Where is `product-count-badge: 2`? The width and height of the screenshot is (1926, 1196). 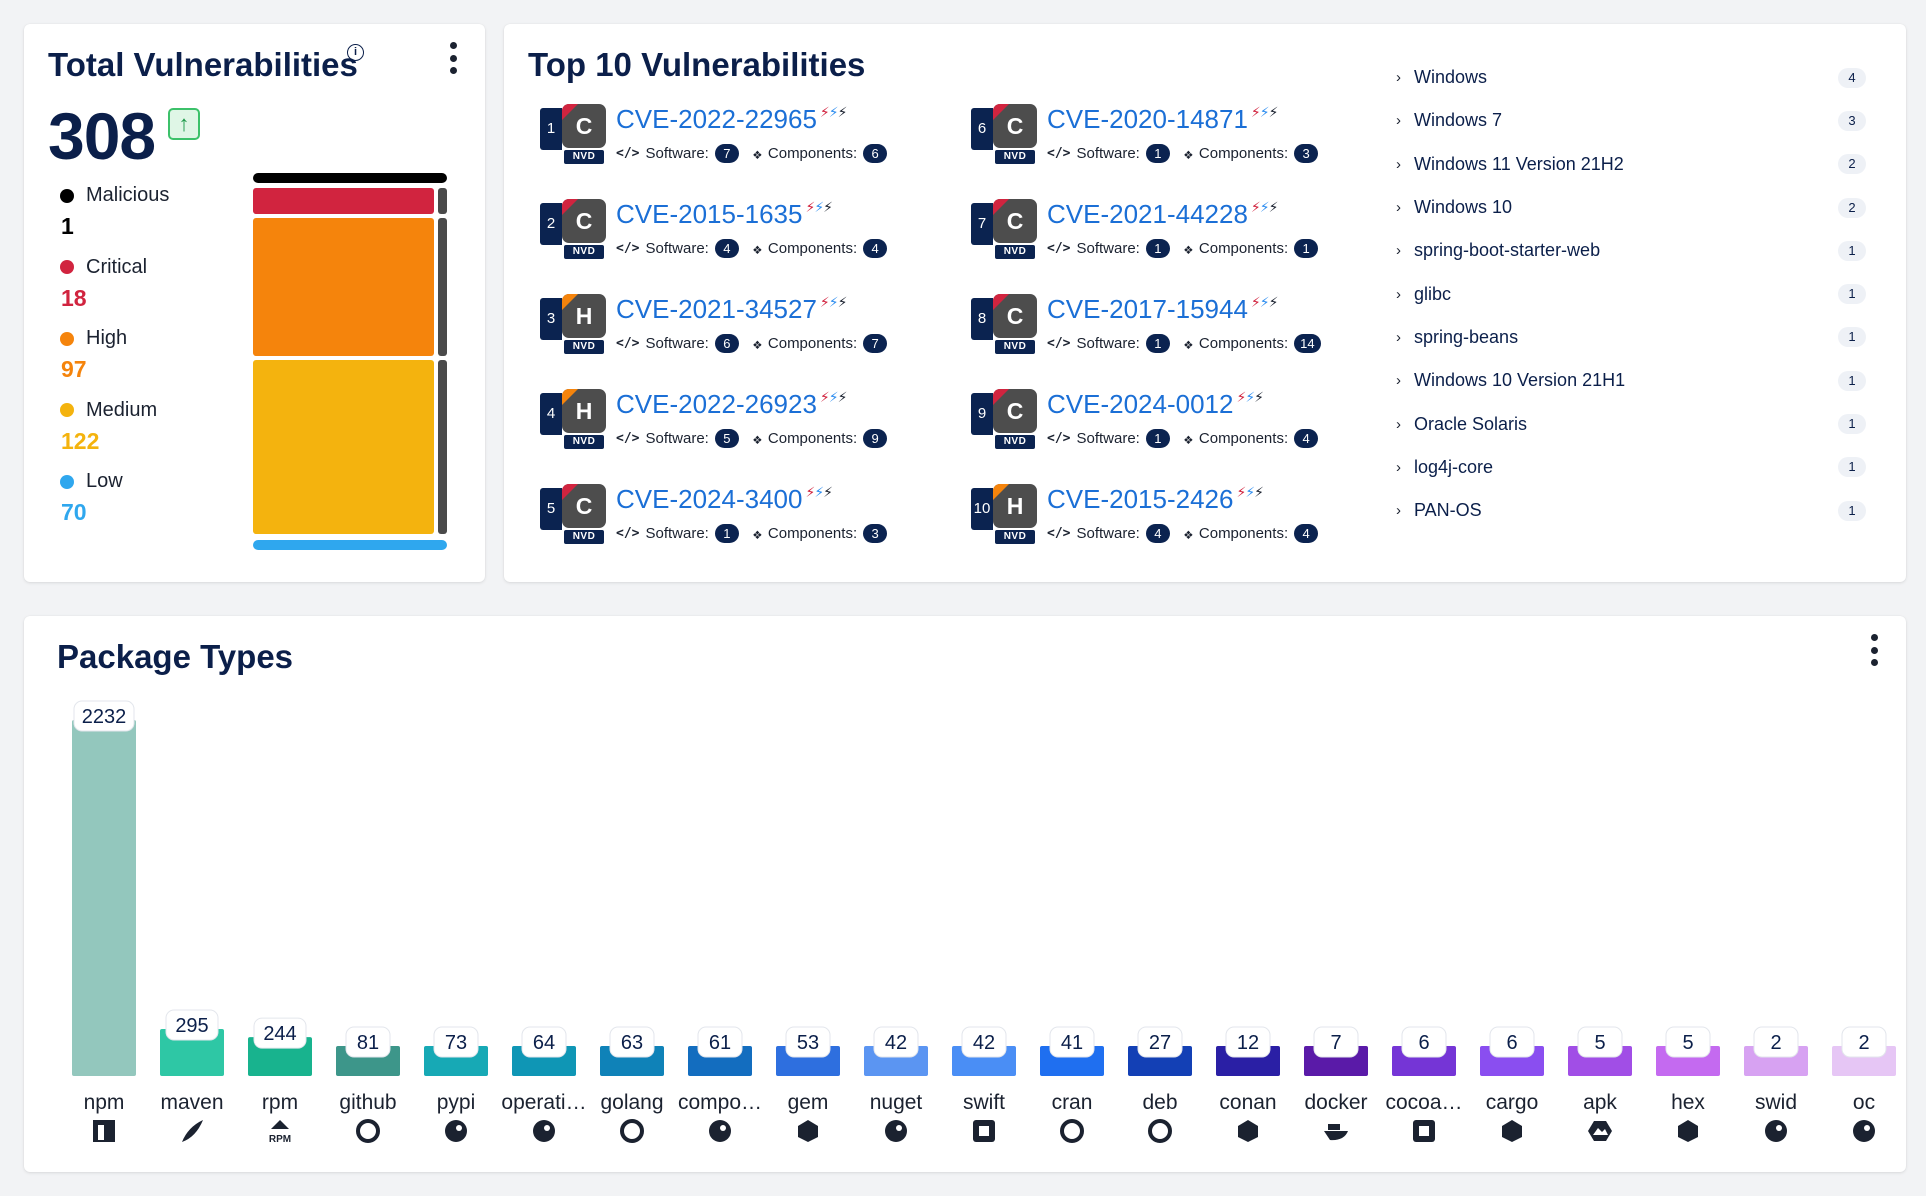
product-count-badge: 2 is located at coordinates (1852, 164).